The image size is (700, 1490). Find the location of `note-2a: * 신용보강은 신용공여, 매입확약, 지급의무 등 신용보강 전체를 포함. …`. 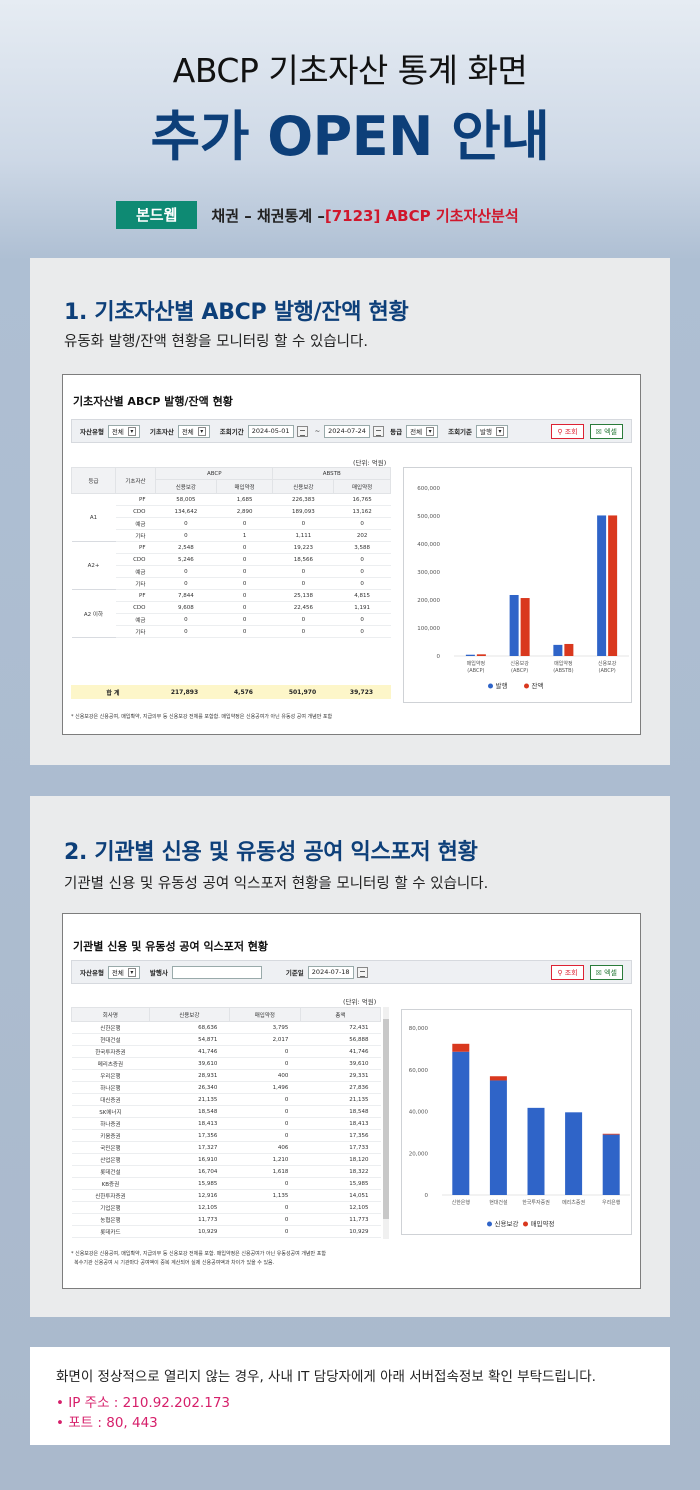

note-2a: * 신용보강은 신용공여, 매입확약, 지급의무 등 신용보강 전체를 포함. … is located at coordinates (198, 1254).